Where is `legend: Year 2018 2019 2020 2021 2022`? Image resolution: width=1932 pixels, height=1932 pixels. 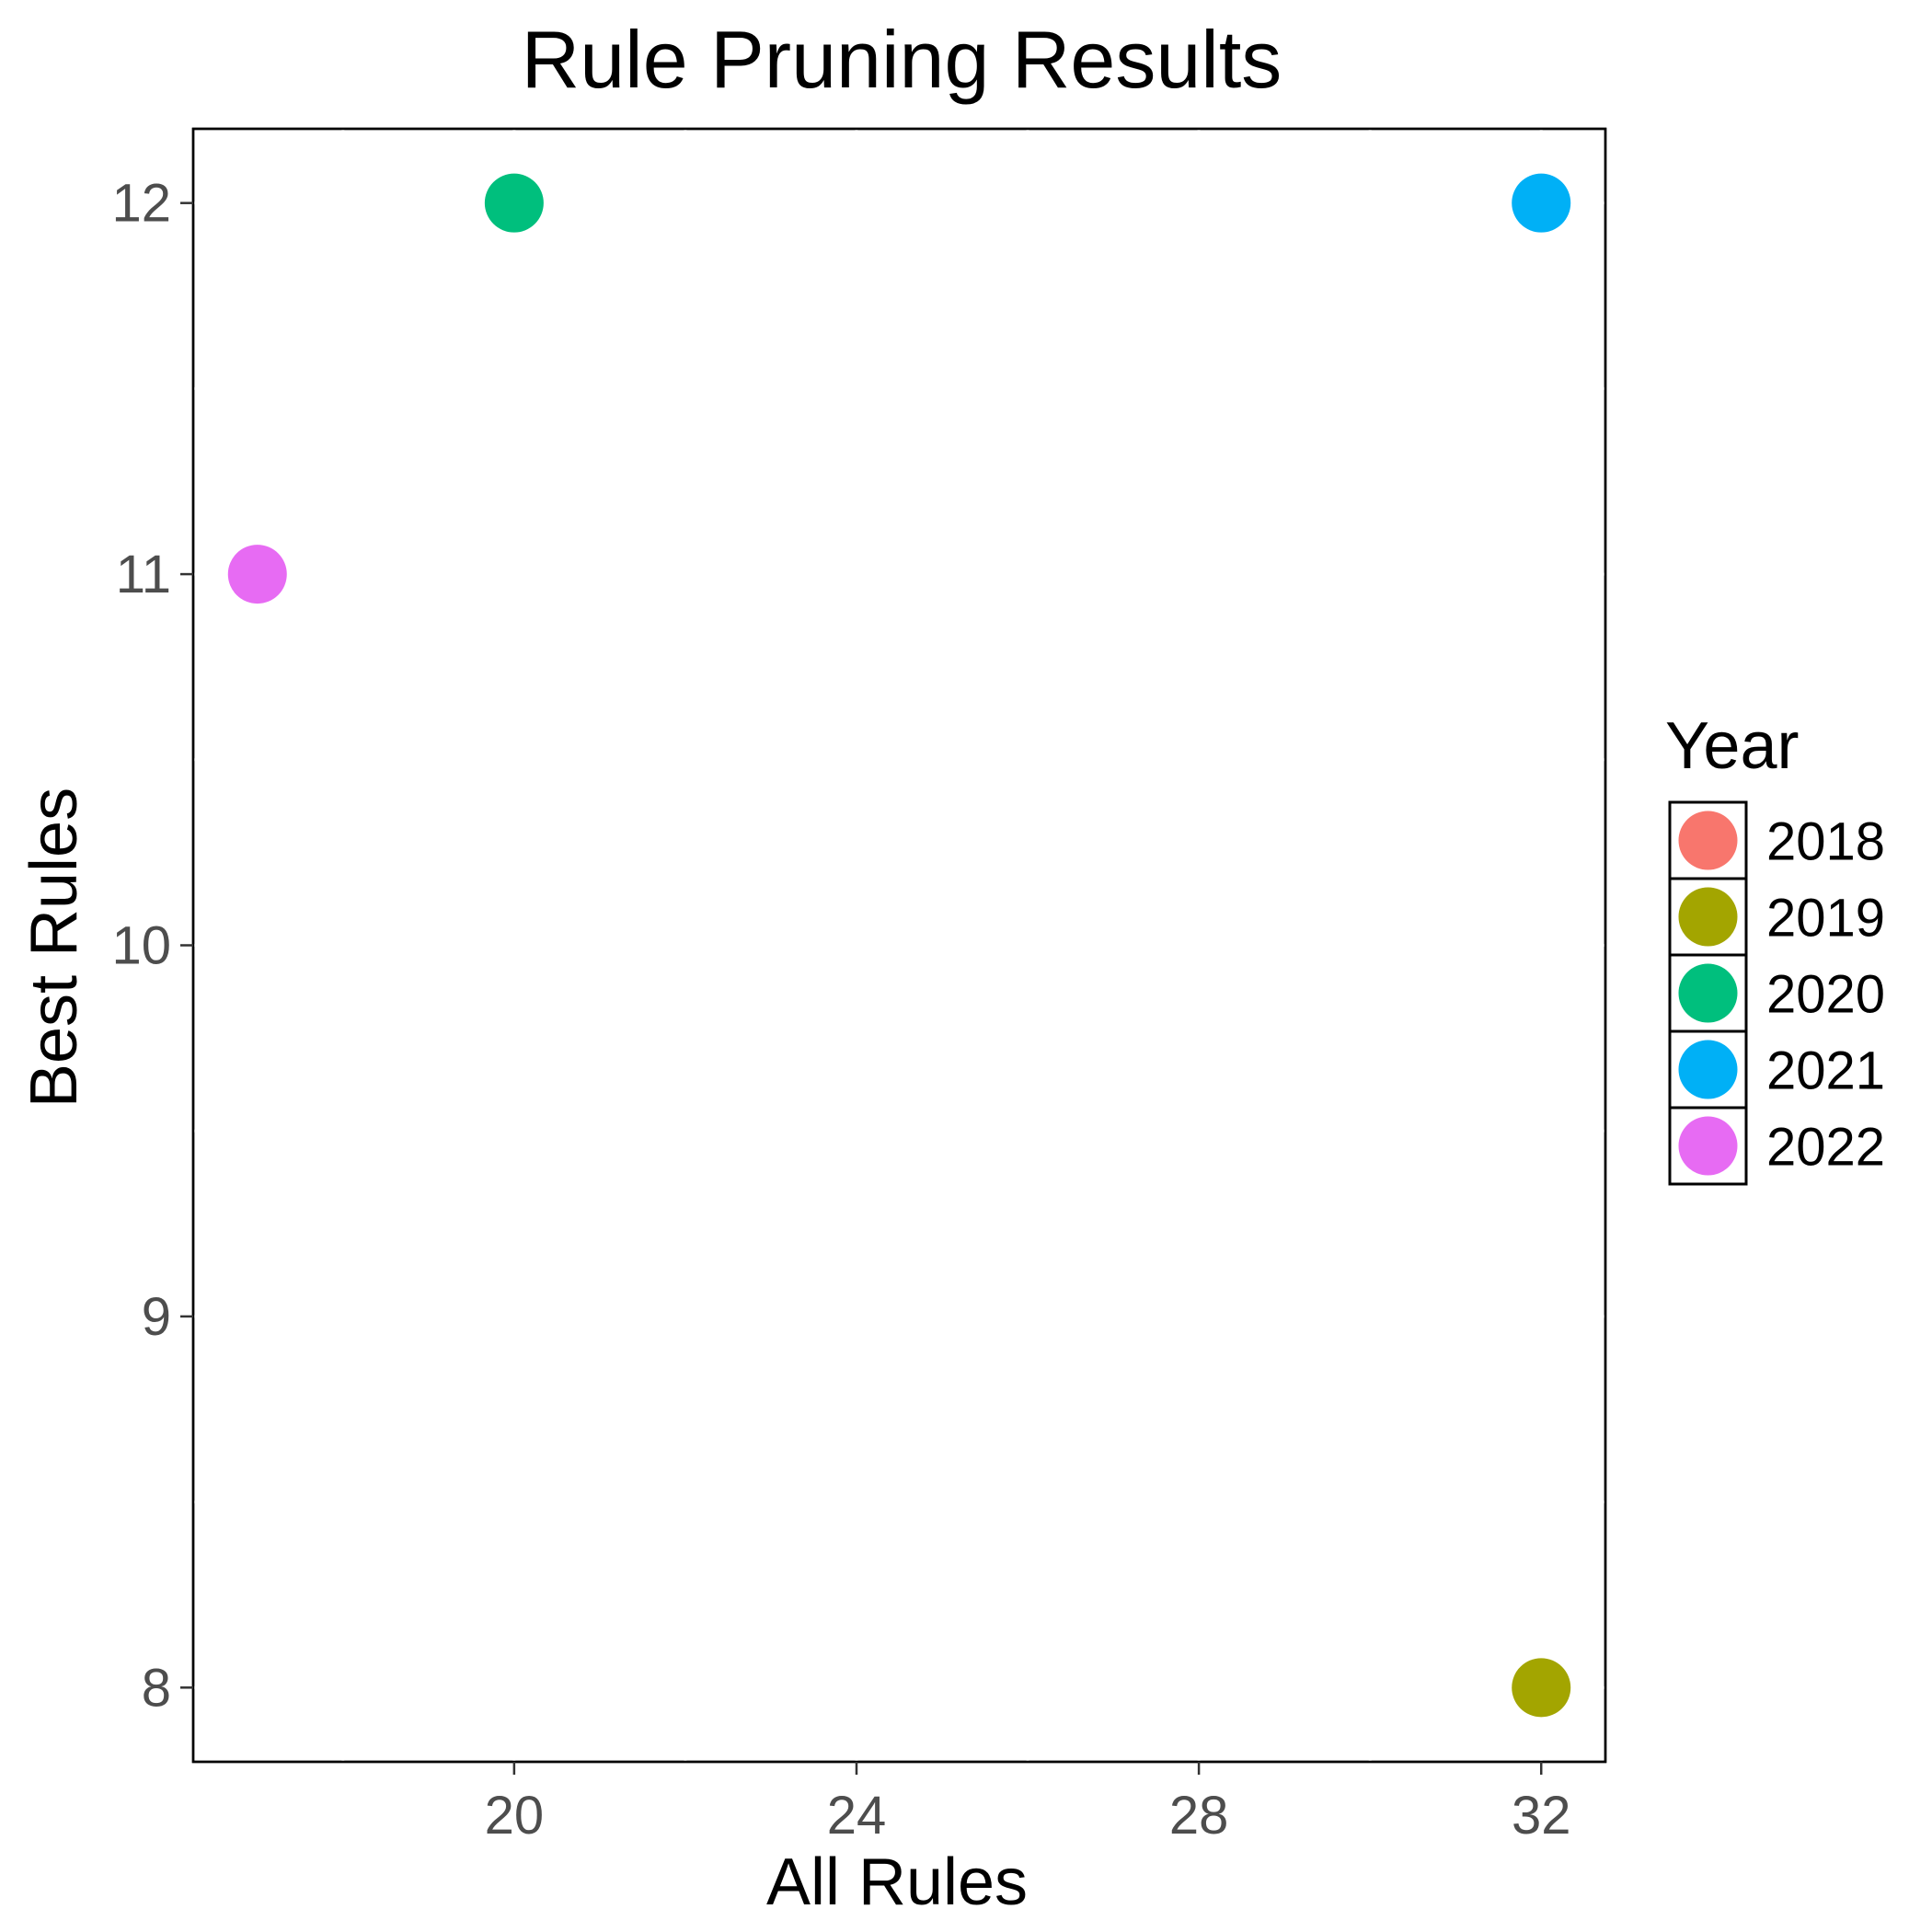 legend: Year 2018 2019 2020 2021 2022 is located at coordinates (1775, 947).